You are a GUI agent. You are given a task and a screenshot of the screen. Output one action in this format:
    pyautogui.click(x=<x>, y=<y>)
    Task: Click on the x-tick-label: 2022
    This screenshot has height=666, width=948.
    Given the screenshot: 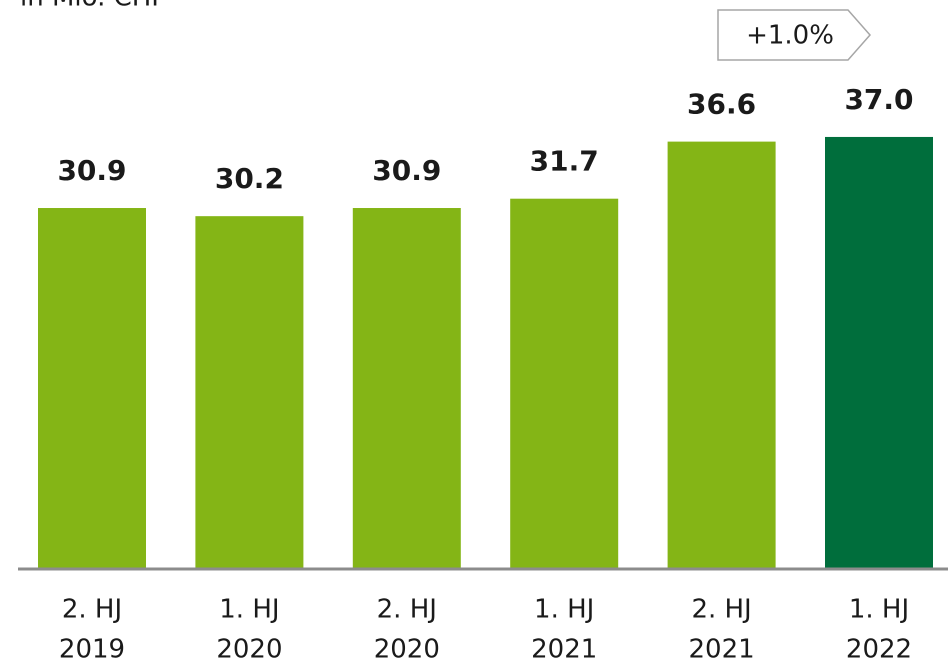 What is the action you would take?
    pyautogui.click(x=879, y=650)
    